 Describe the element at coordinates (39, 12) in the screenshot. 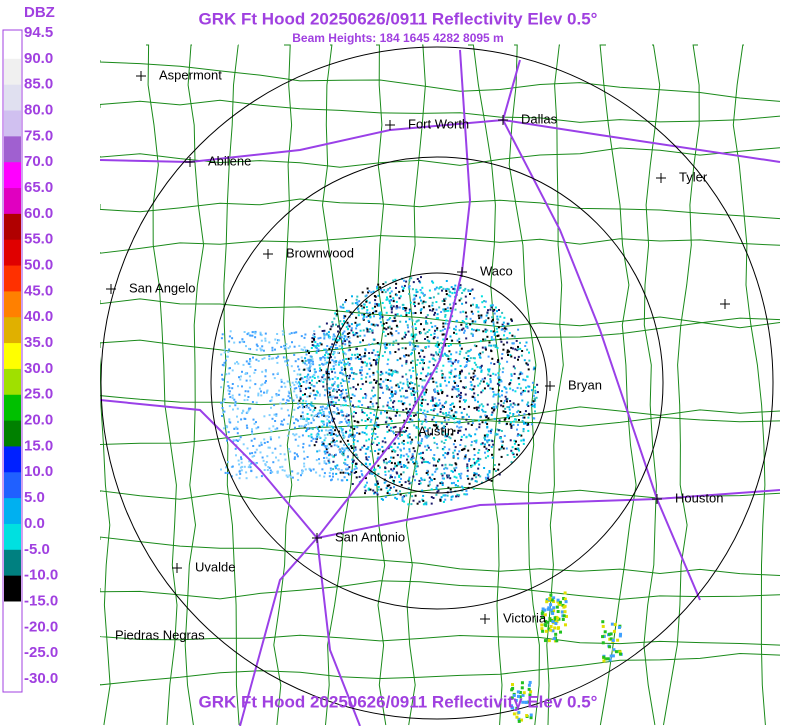

I see `legend-unit: DBZ` at that location.